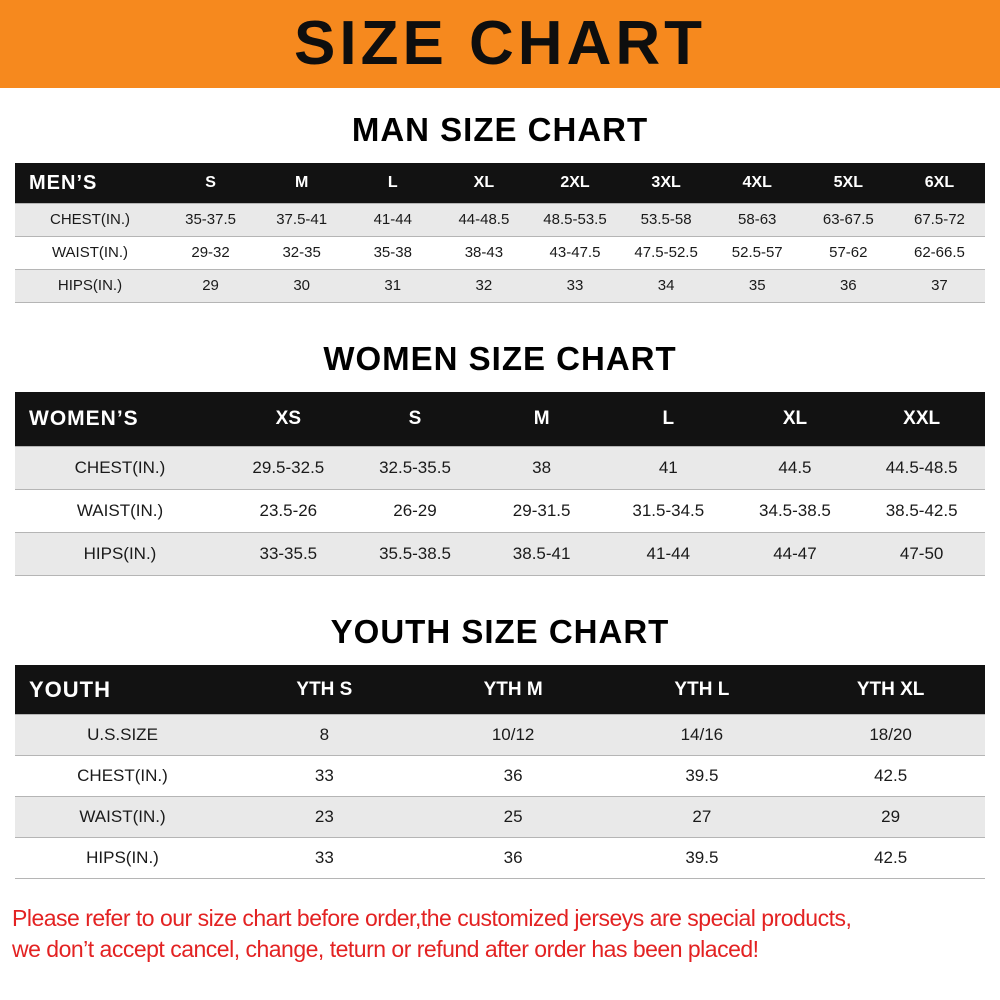  What do you see at coordinates (939, 183) in the screenshot?
I see `column-header: 6XL` at bounding box center [939, 183].